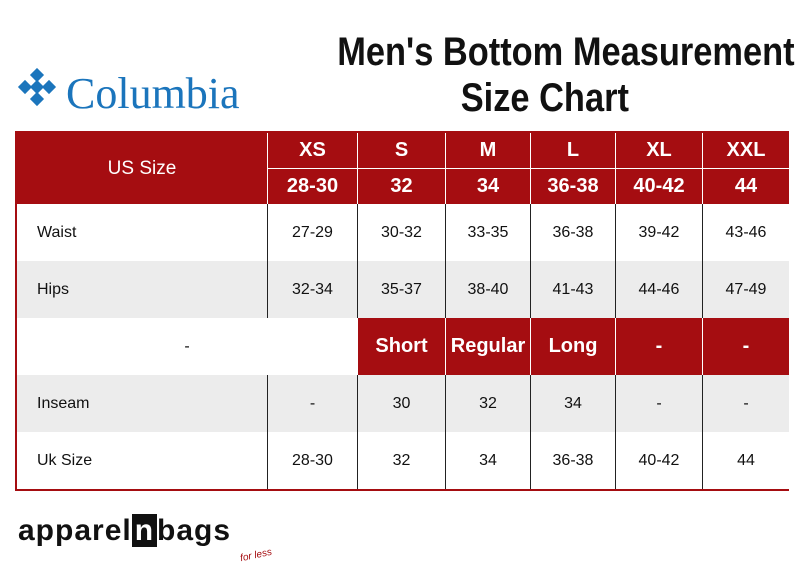  What do you see at coordinates (566, 52) in the screenshot?
I see `title-line: Men's Bottom Measurement` at bounding box center [566, 52].